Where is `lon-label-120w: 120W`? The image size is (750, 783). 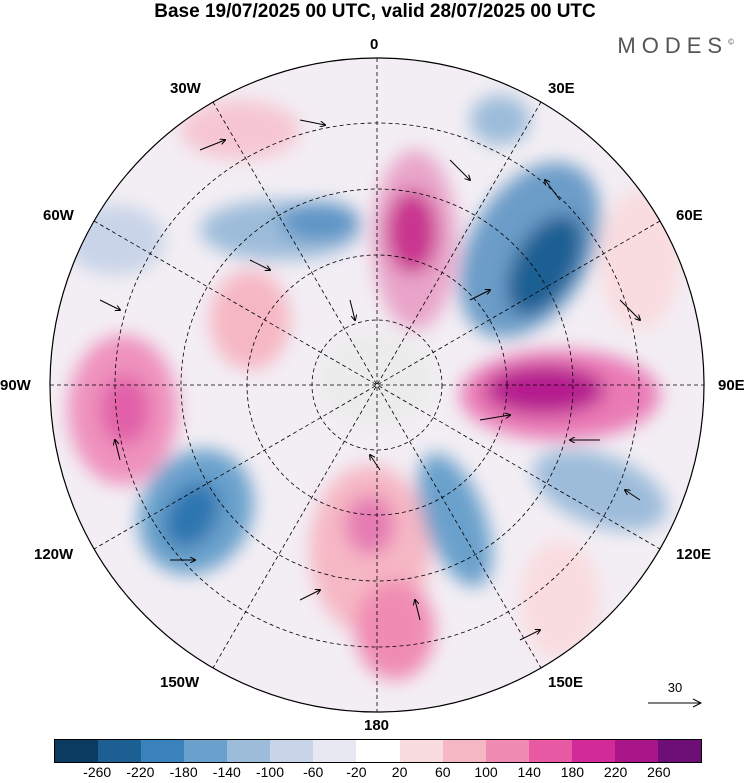 lon-label-120w: 120W is located at coordinates (54, 554).